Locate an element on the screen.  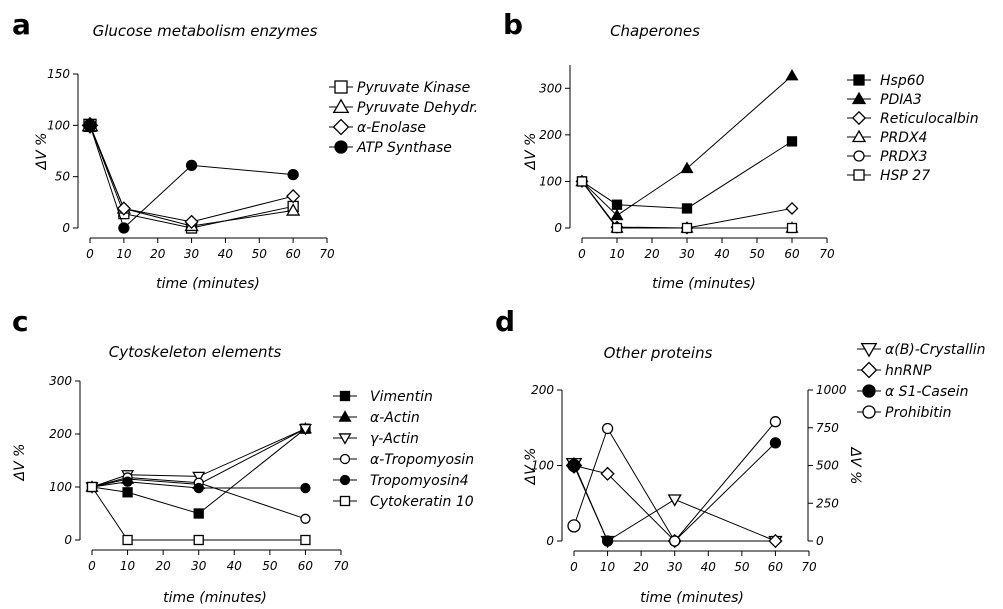
legend-label: HSP 27 is located at coordinates (905, 176).